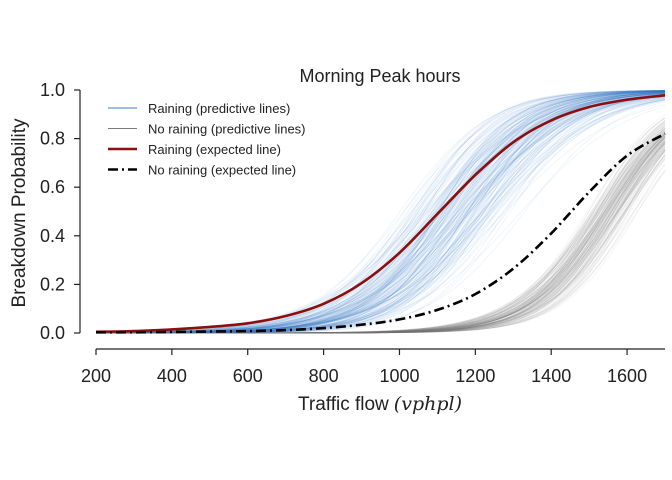  What do you see at coordinates (627, 376) in the screenshot?
I see `x-tick-label: 1600` at bounding box center [627, 376].